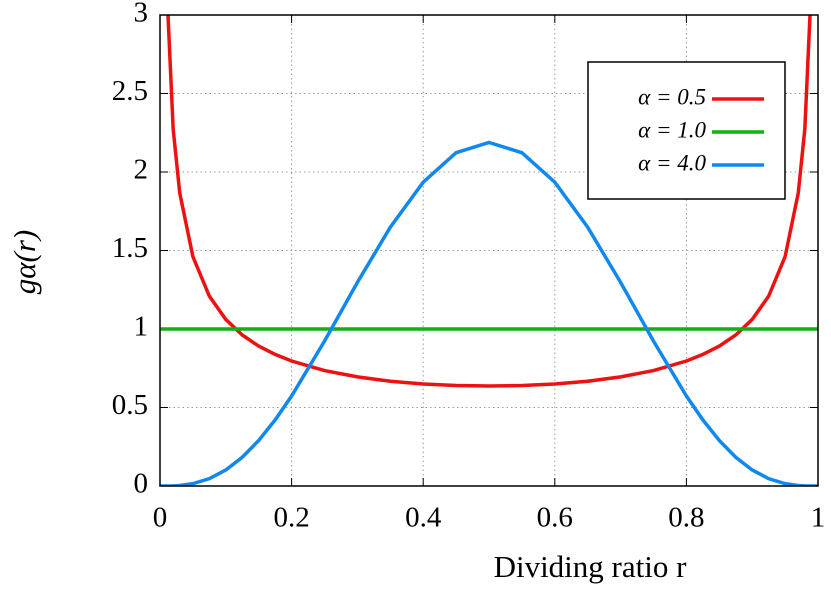 This screenshot has height=589, width=831. What do you see at coordinates (672, 96) in the screenshot?
I see `legend-label: α = 0.5` at bounding box center [672, 96].